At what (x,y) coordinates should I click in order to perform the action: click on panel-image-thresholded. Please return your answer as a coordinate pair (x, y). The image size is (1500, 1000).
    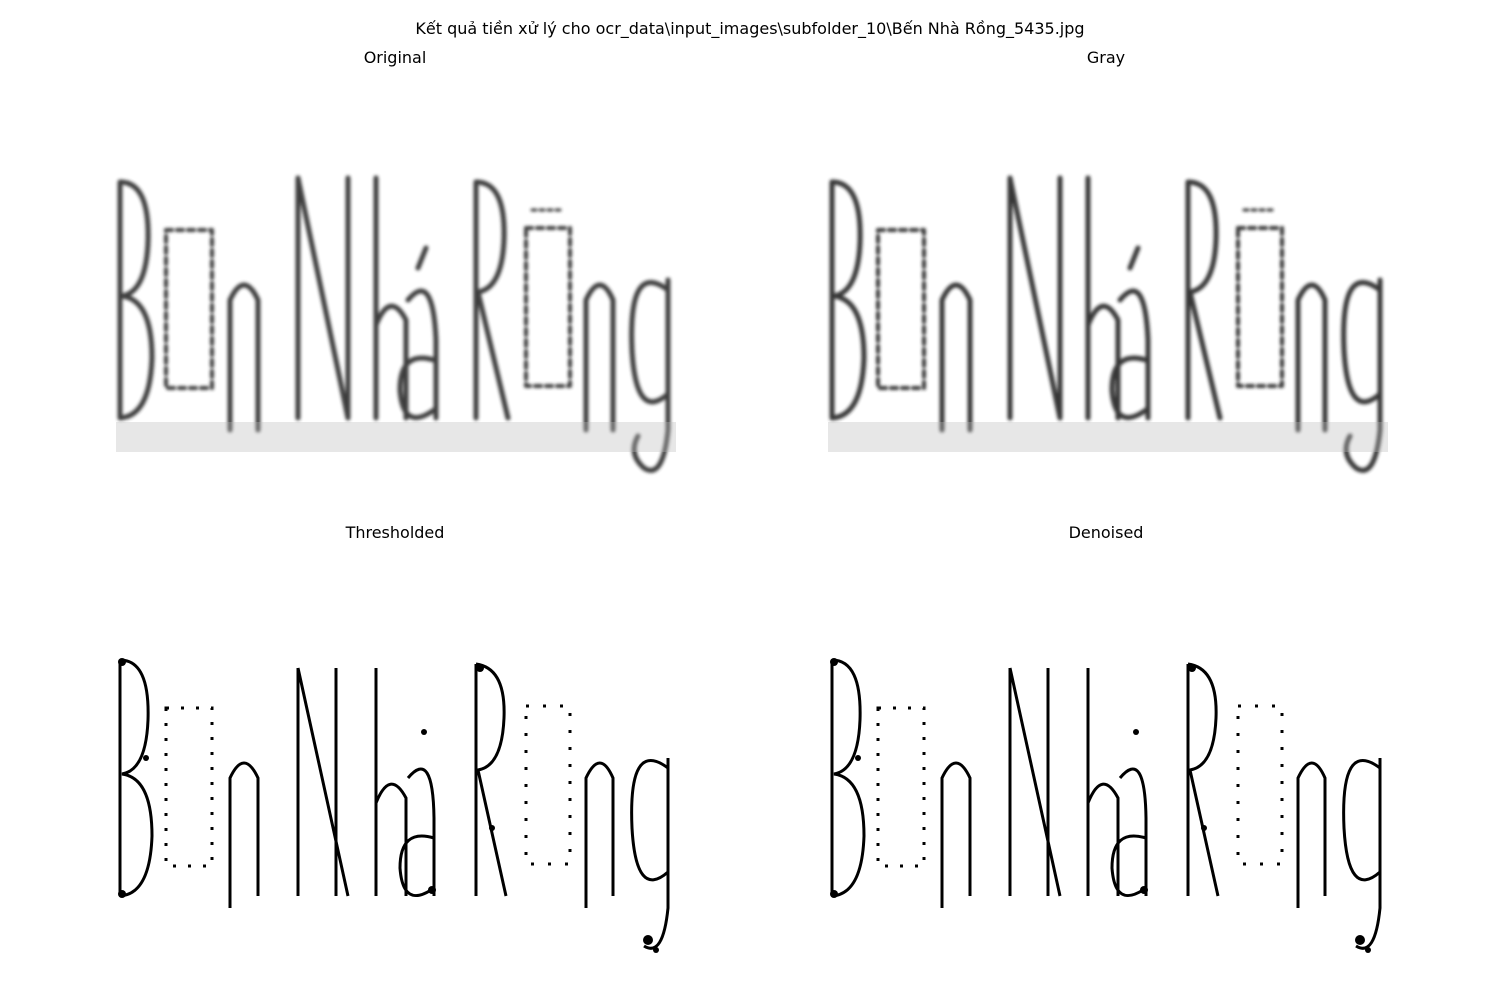
    Looking at the image, I should click on (398, 813).